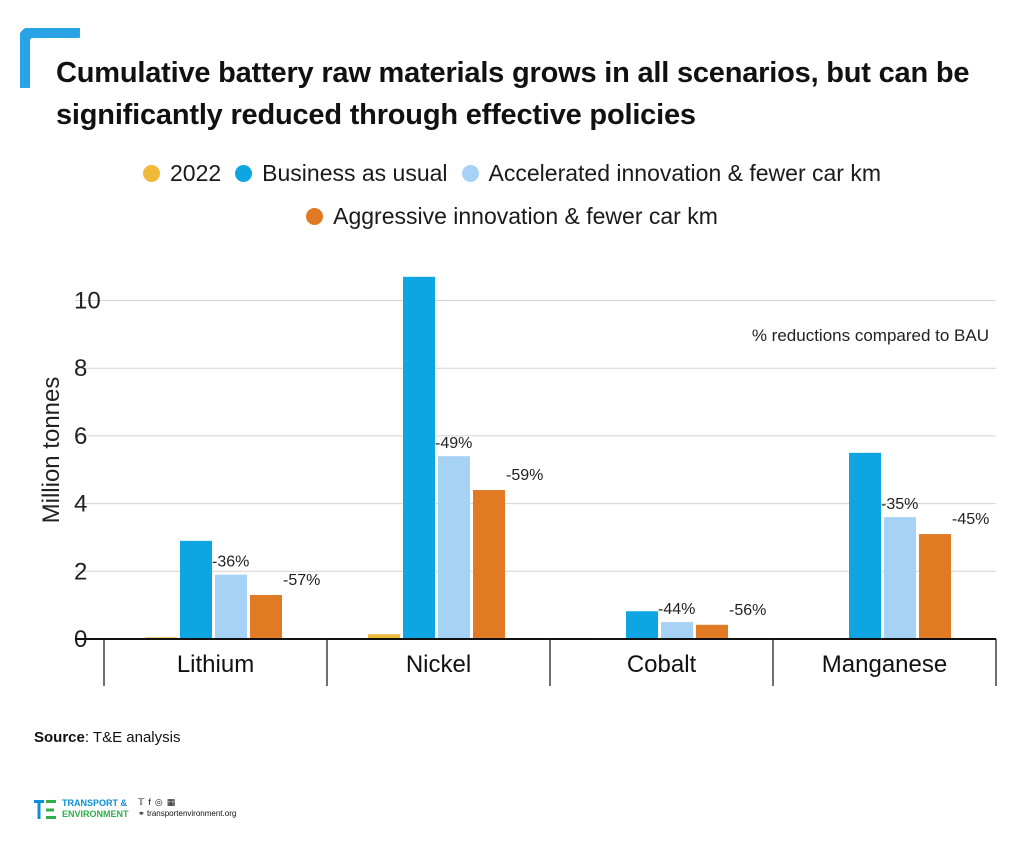  Describe the element at coordinates (453, 443) in the screenshot. I see `data-label: -49%` at that location.